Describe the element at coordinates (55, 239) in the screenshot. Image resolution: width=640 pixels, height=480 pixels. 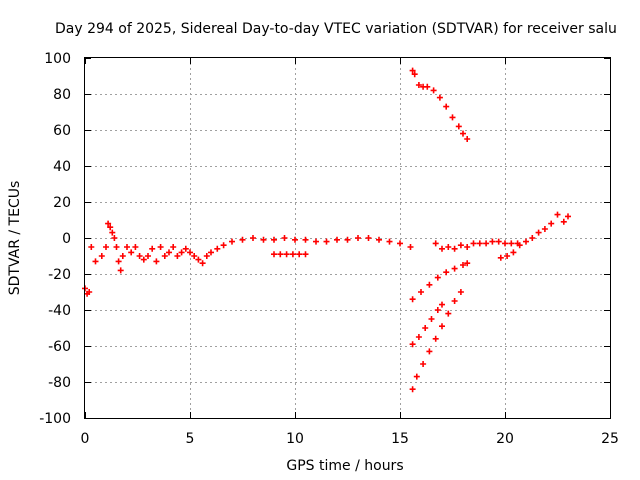
I see `y-tick-labels: -100 -80 -60 -40 -20 0 20 40 60 80 100` at that location.